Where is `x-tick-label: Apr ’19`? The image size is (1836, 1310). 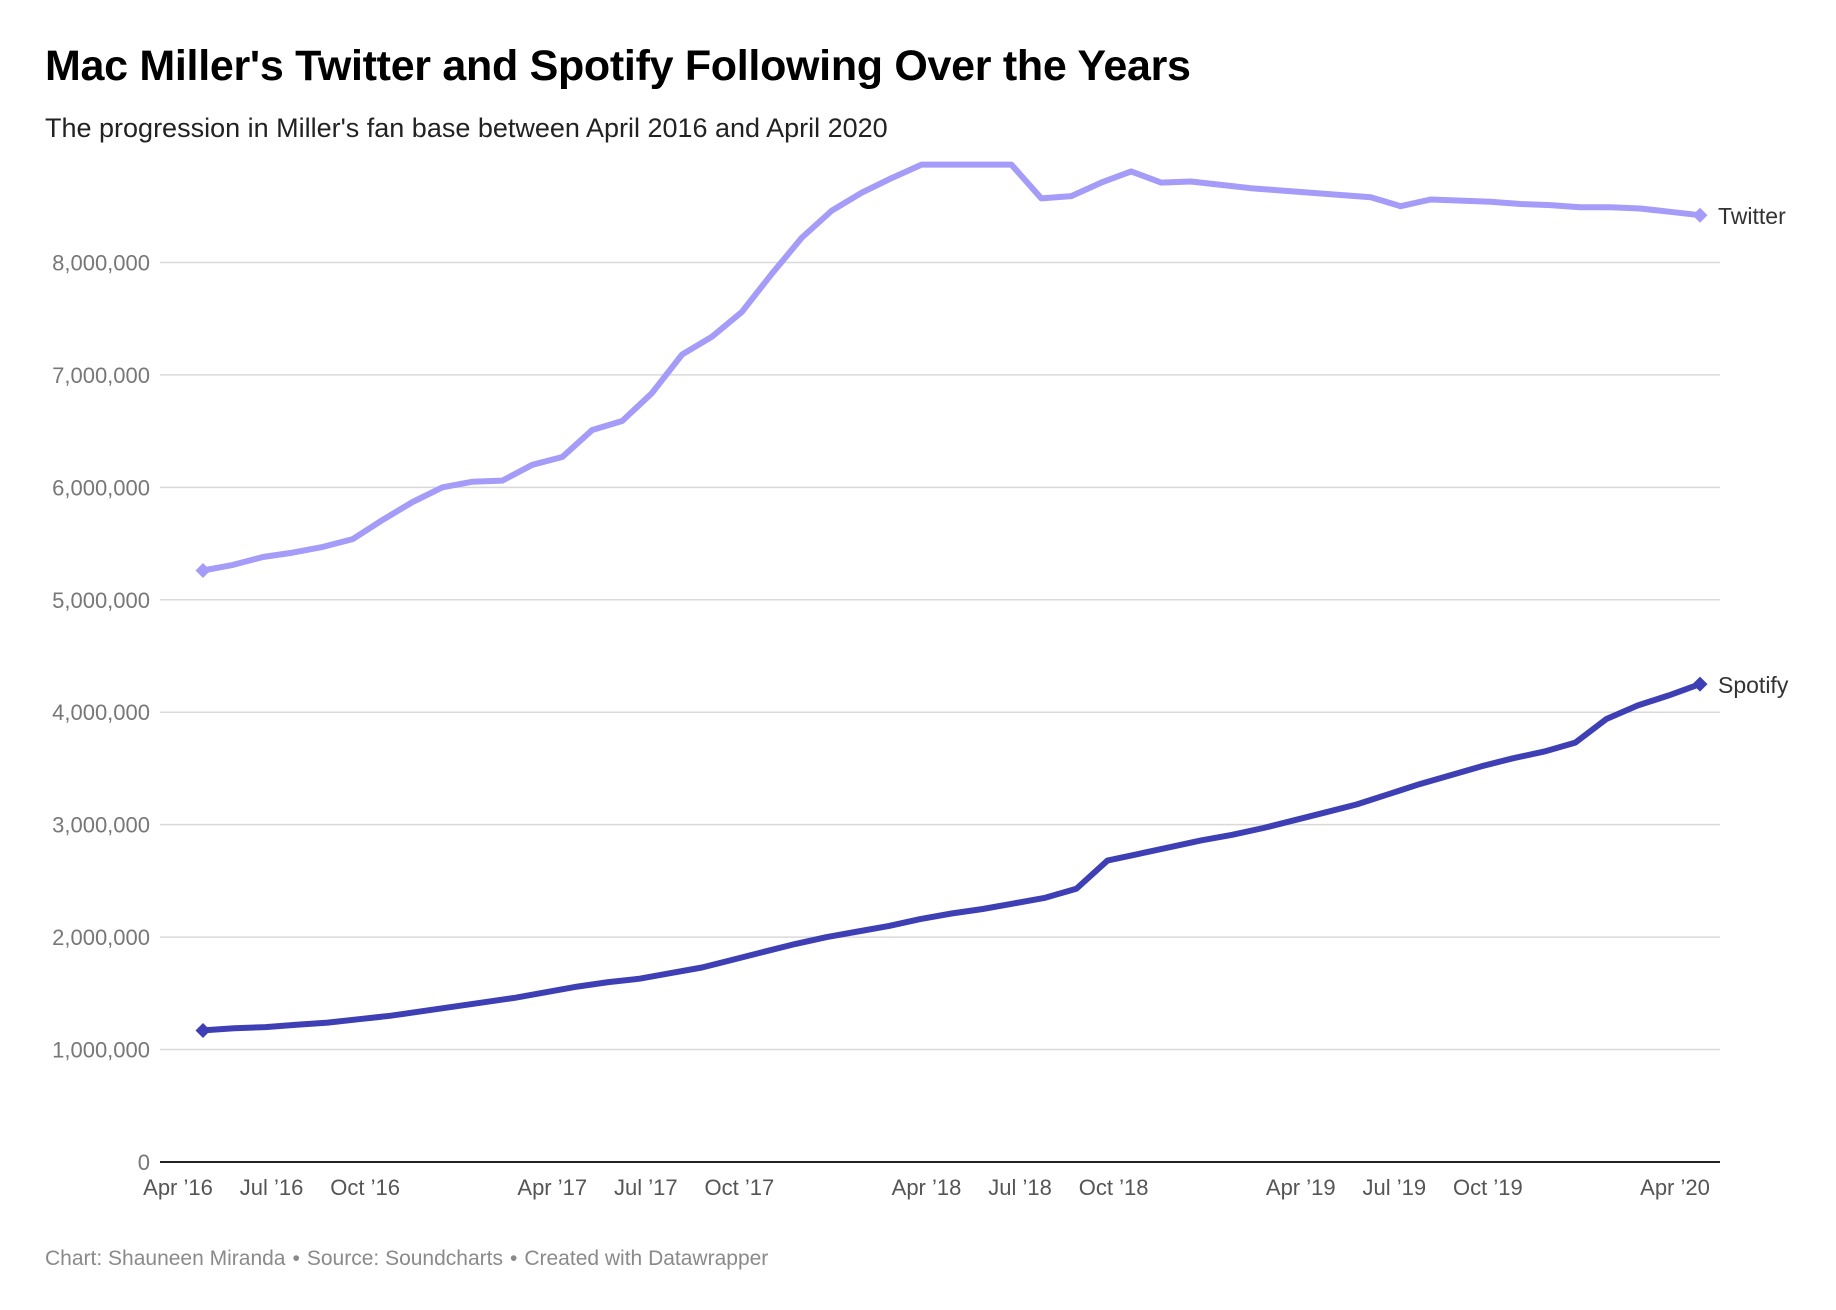 x-tick-label: Apr ’19 is located at coordinates (1301, 1187).